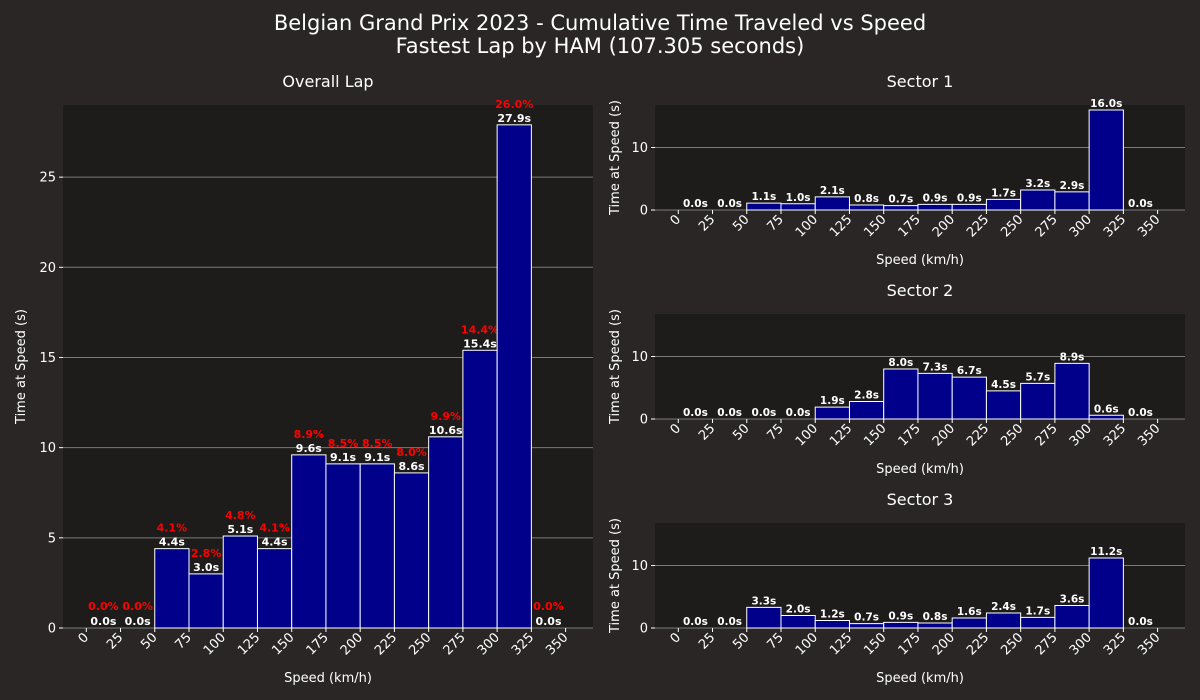 This screenshot has width=1200, height=700. Describe the element at coordinates (866, 396) in the screenshot. I see `data-label: 2.8s` at that location.